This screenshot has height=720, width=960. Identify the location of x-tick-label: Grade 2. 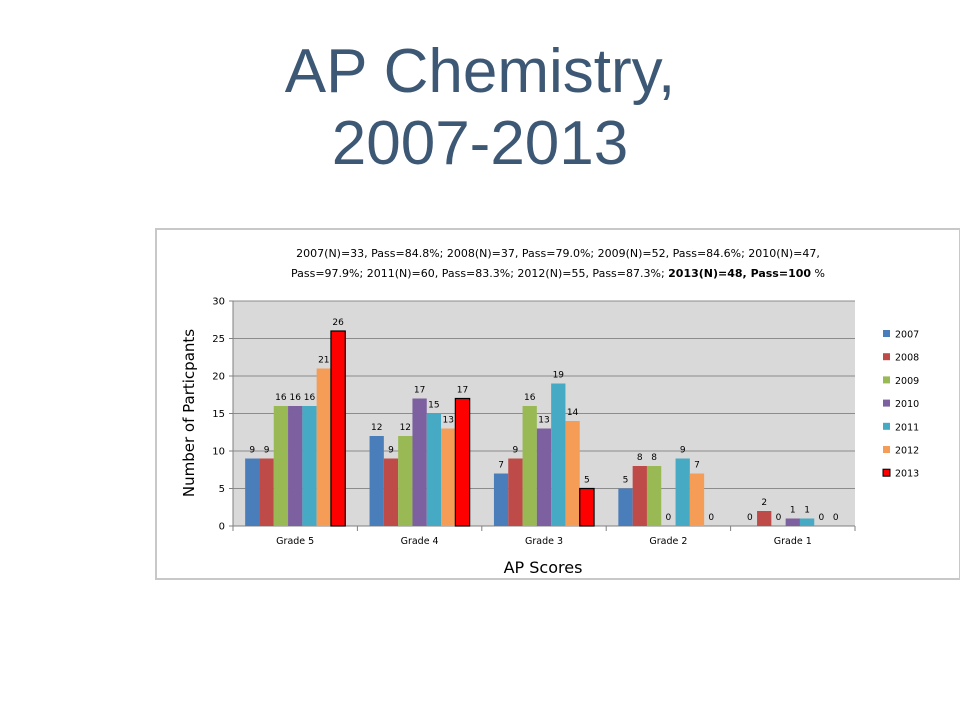
(668, 541).